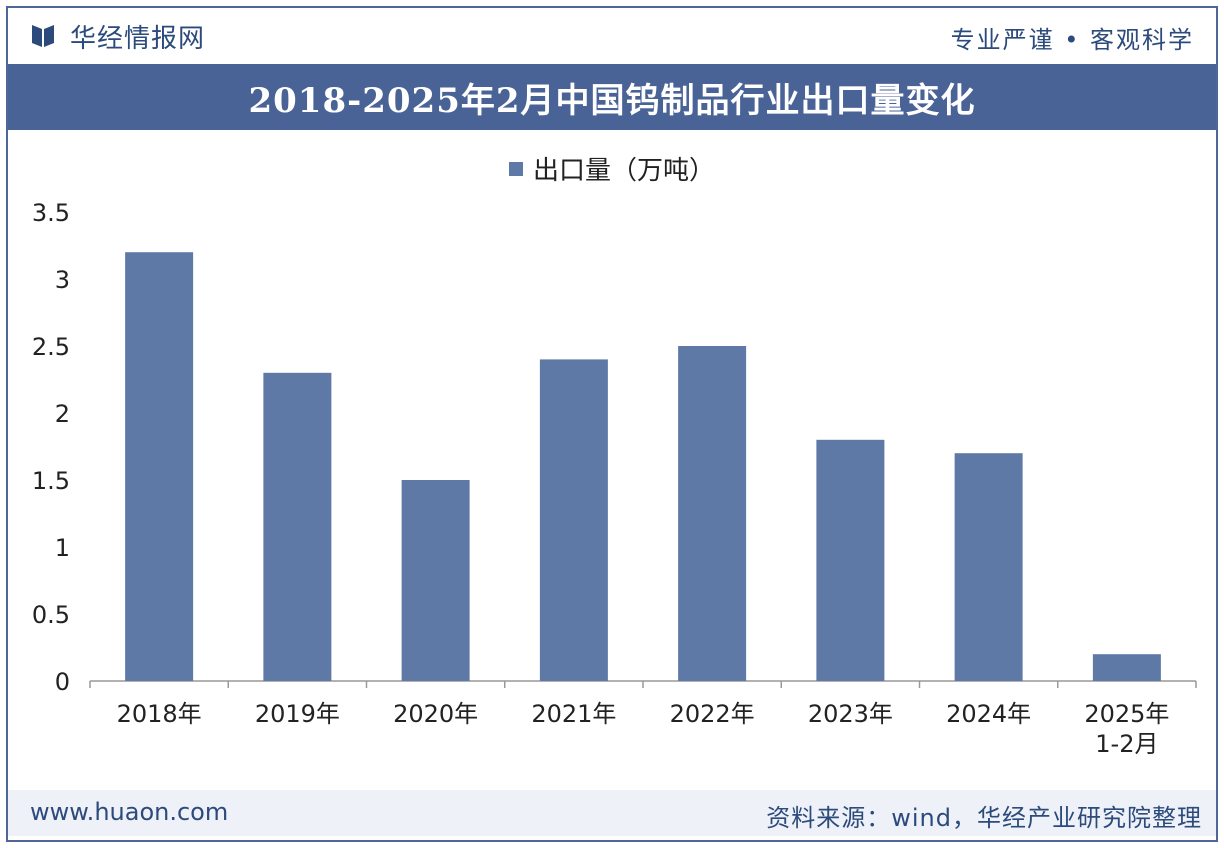  Describe the element at coordinates (984, 818) in the screenshot. I see `data-source: 资料来源：wind，华经产业研究院整理` at that location.